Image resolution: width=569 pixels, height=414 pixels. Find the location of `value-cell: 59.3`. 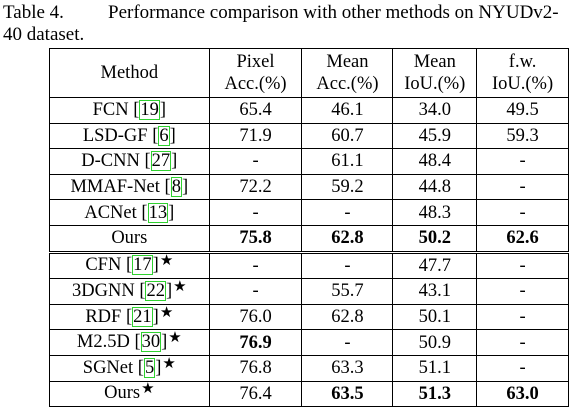

value-cell: 59.3 is located at coordinates (522, 136).